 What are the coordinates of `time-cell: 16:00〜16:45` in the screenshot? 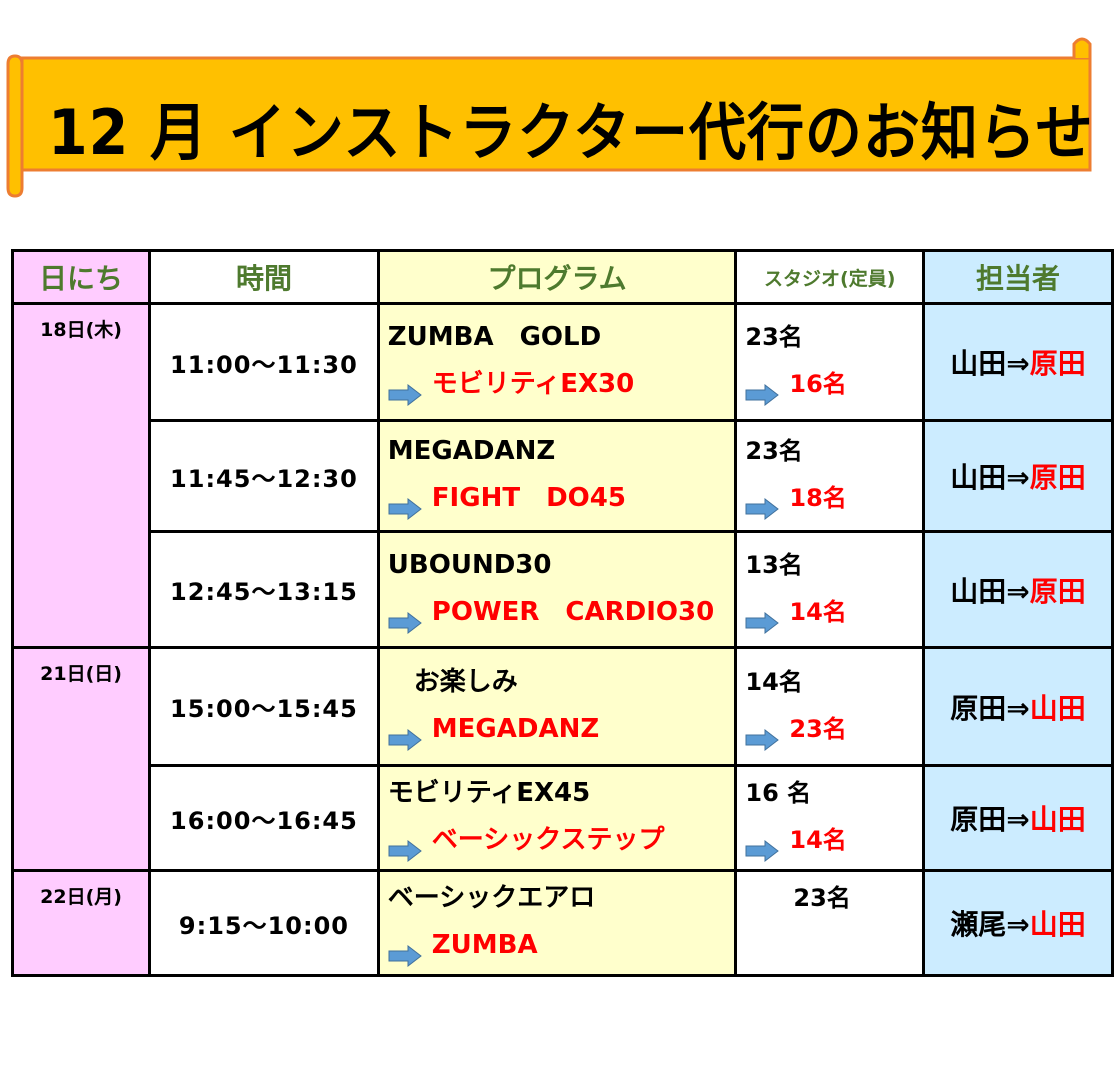 It's located at (264, 818).